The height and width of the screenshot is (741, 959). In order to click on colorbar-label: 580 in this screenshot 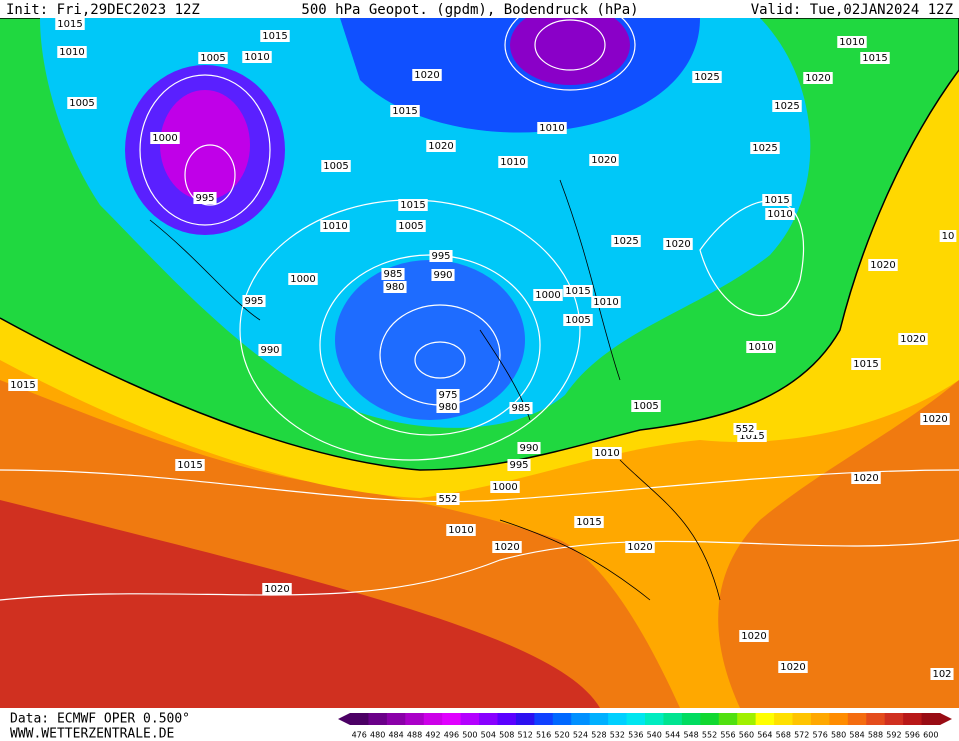, I will do `click(838, 735)`.